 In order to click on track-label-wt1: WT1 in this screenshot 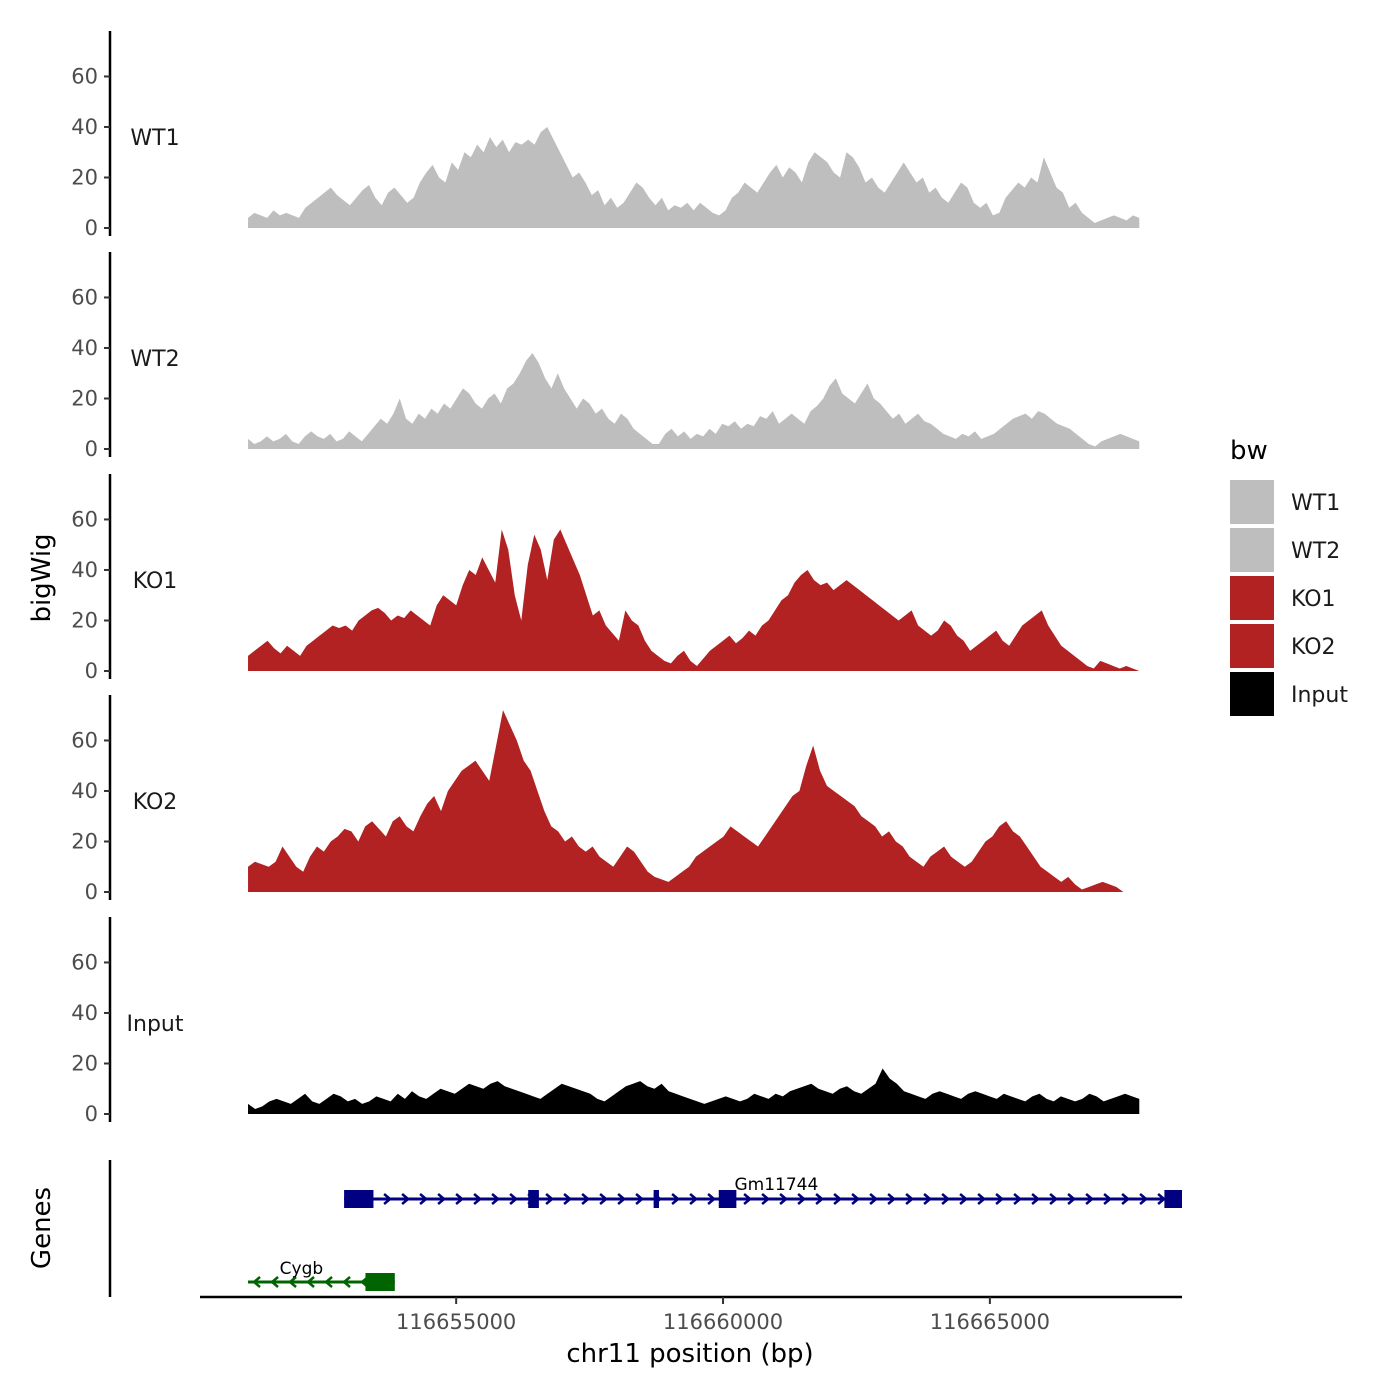, I will do `click(154, 138)`.